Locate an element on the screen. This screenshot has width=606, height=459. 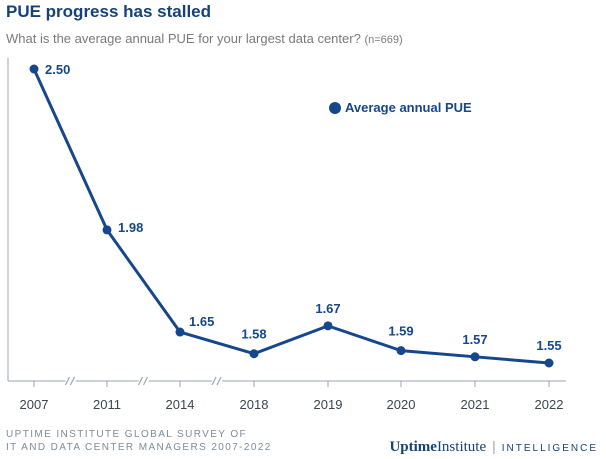
x-tick-label: 2018 is located at coordinates (254, 404).